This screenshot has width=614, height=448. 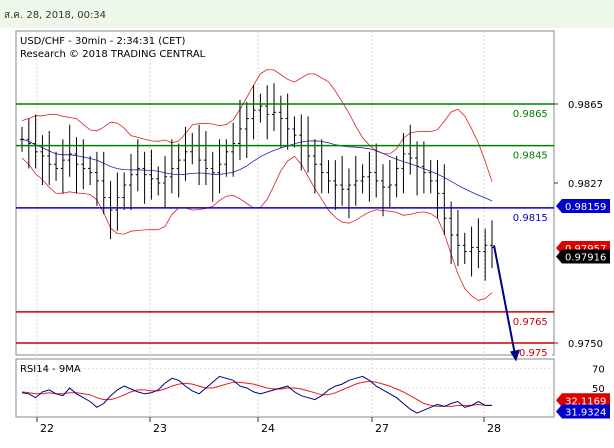 I want to click on forecast-arrow-head, so click(x=515, y=355).